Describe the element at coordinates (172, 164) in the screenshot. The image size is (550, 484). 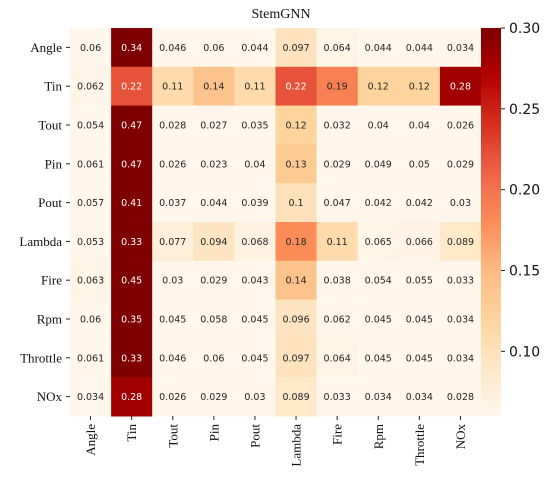
I see `cell-value-label: 0.026` at that location.